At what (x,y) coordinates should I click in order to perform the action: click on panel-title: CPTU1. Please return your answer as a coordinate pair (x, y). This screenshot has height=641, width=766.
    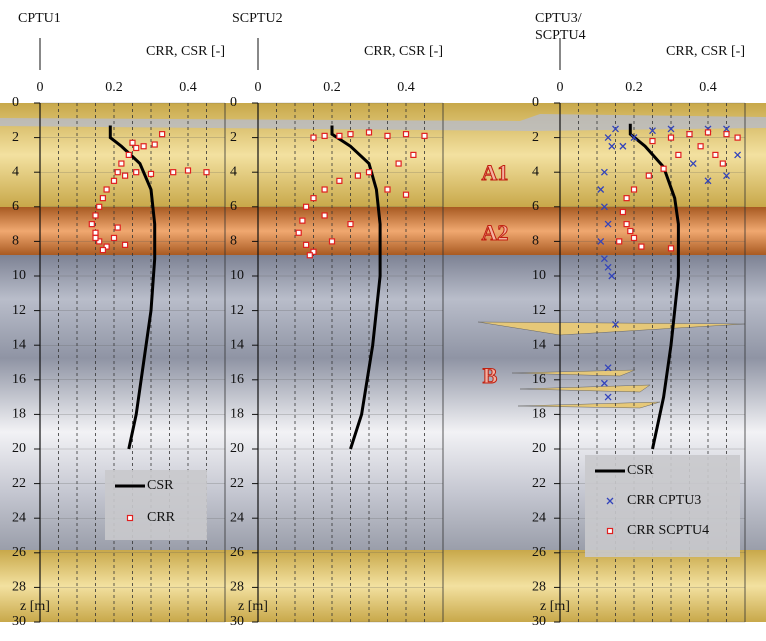
    Looking at the image, I should click on (39, 18).